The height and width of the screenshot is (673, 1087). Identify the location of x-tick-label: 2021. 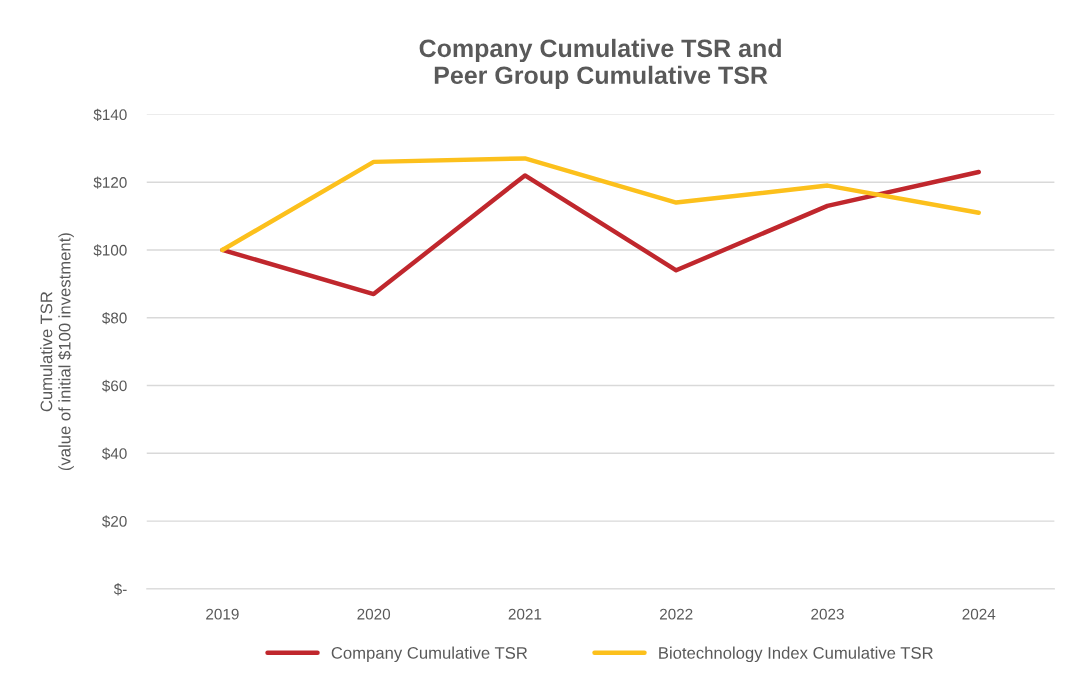
(525, 614).